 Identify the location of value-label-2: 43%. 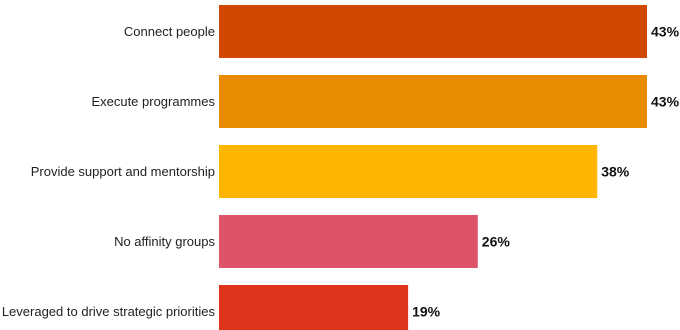
(665, 102).